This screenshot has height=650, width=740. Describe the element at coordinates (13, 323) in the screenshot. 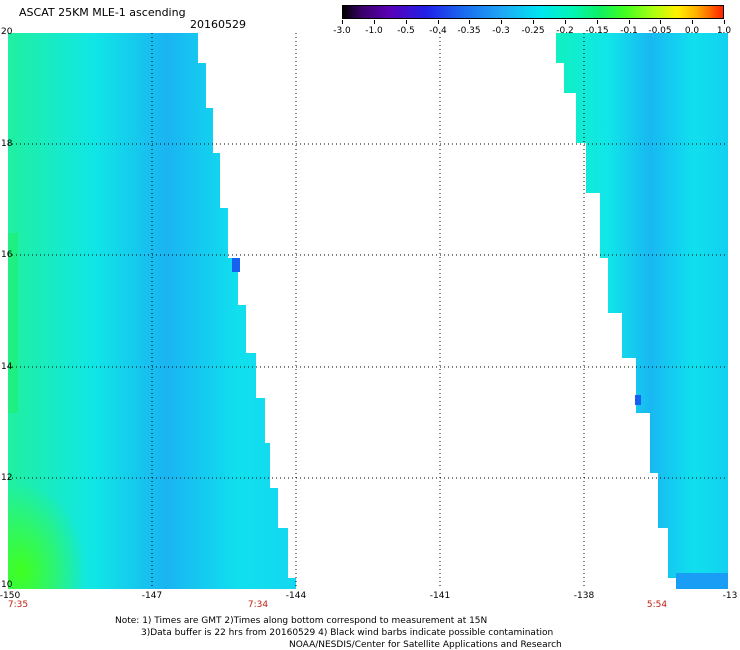

I see `left-green-edge` at that location.